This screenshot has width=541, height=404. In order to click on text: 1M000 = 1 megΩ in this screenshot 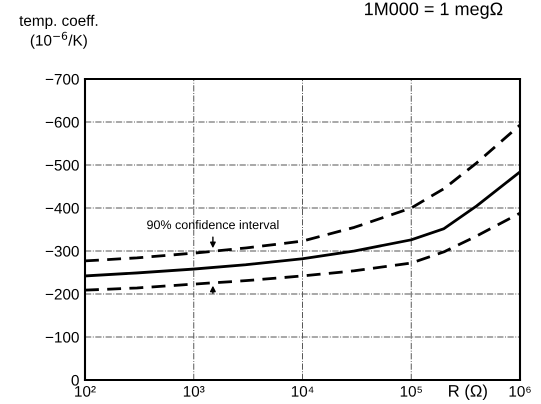, I will do `click(433, 10)`.